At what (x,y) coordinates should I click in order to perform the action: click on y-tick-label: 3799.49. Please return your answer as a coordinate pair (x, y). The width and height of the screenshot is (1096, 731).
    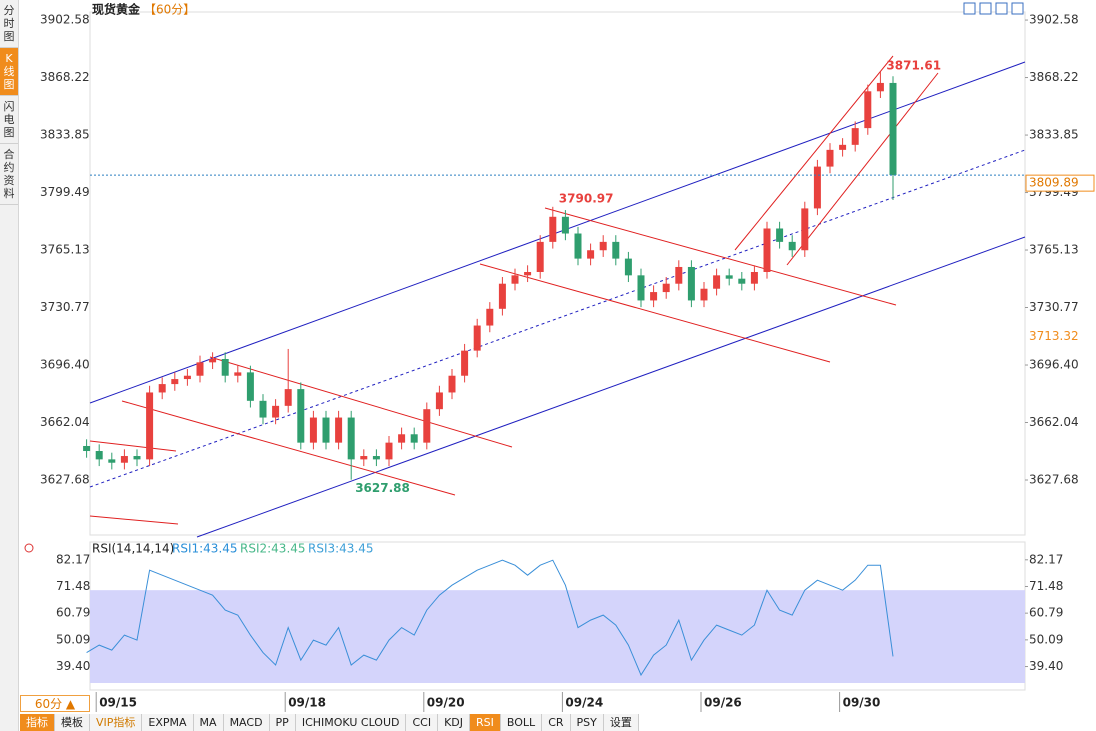
    Looking at the image, I should click on (65, 192).